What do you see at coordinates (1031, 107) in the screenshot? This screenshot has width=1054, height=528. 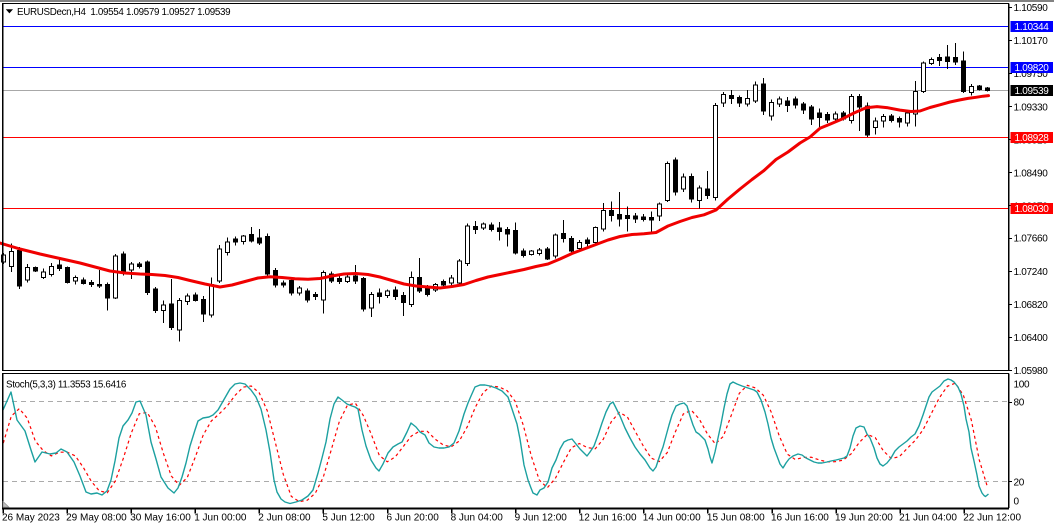 I see `svg-text: 1.09330` at bounding box center [1031, 107].